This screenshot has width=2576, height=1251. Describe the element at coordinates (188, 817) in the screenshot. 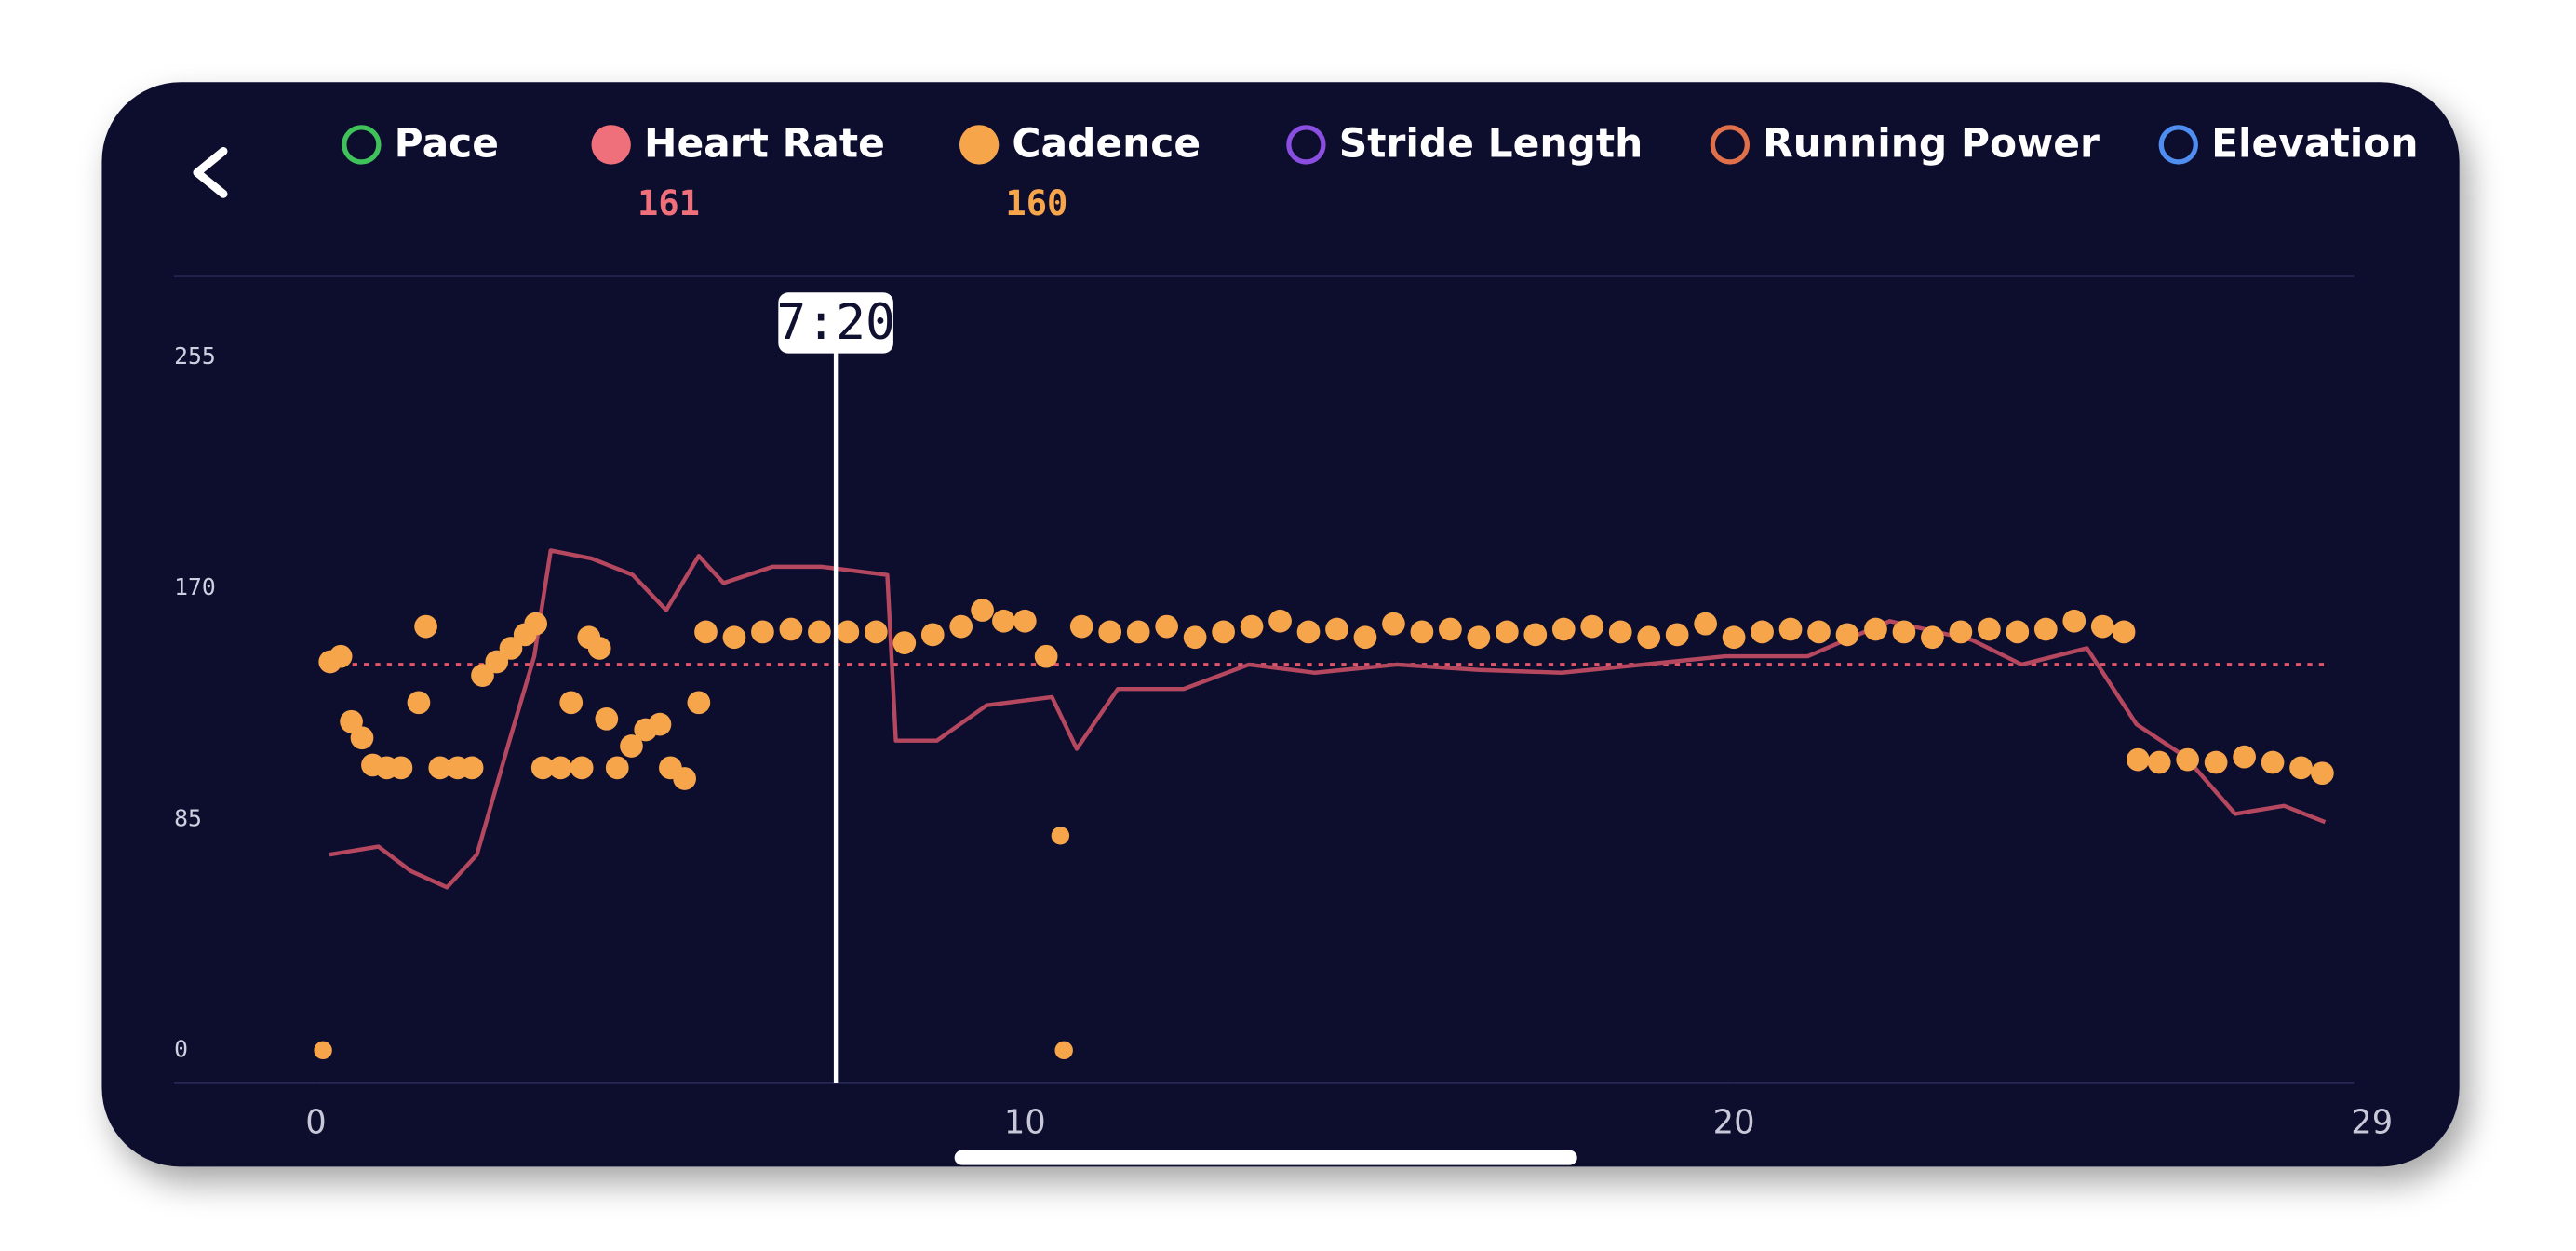

I see `y-tick-label: 85` at that location.